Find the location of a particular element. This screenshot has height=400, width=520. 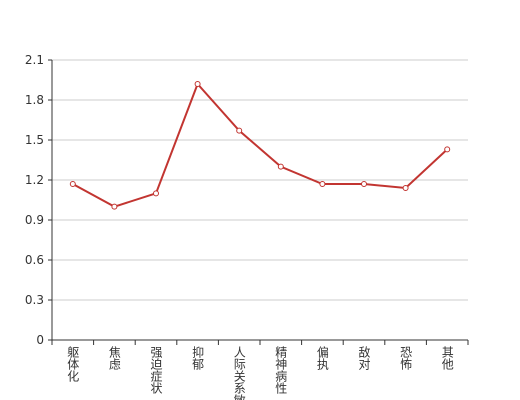

y-tick-label: 0 is located at coordinates (40, 340).